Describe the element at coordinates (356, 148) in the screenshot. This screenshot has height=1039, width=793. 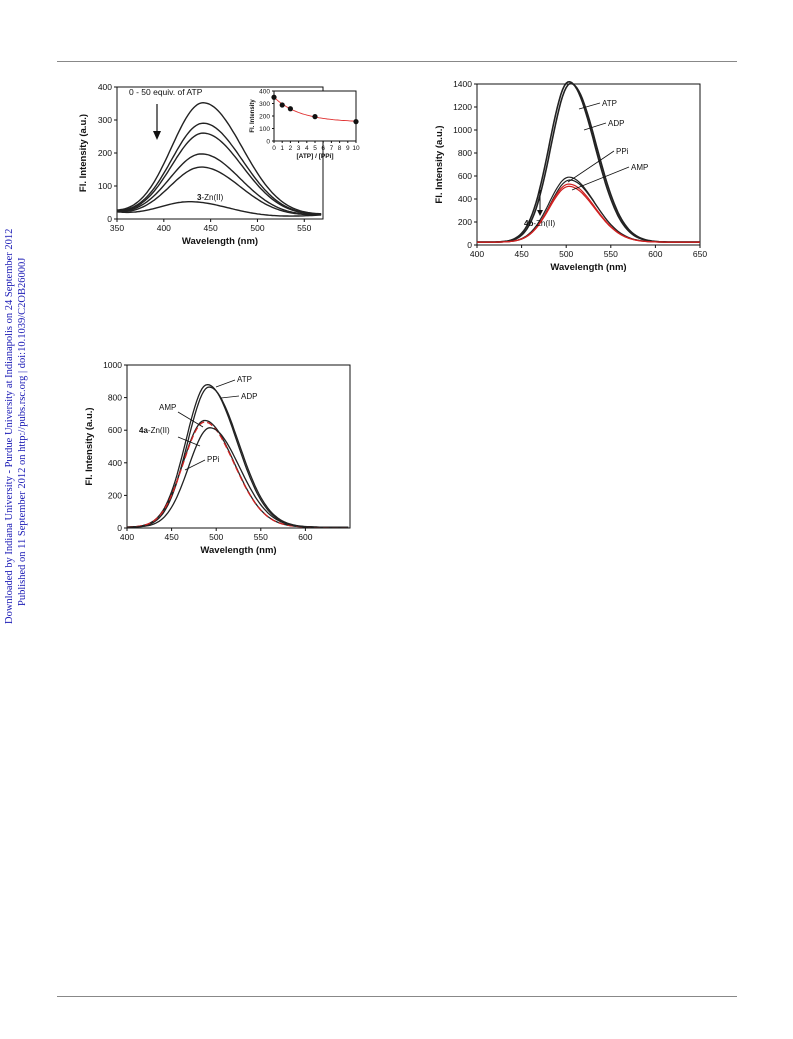
I see `inset-x-tick-label-10: 10` at that location.